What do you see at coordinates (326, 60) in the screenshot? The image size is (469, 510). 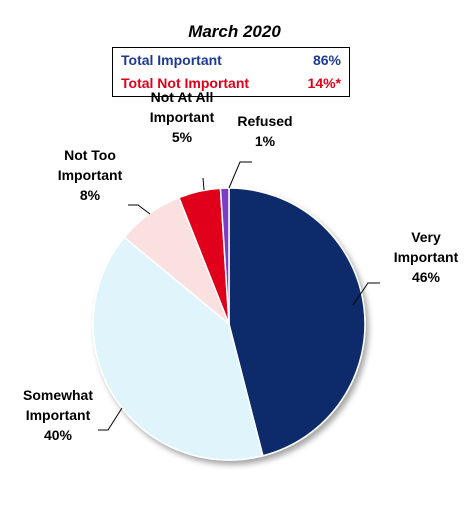 I see `summary-value: 86%` at bounding box center [326, 60].